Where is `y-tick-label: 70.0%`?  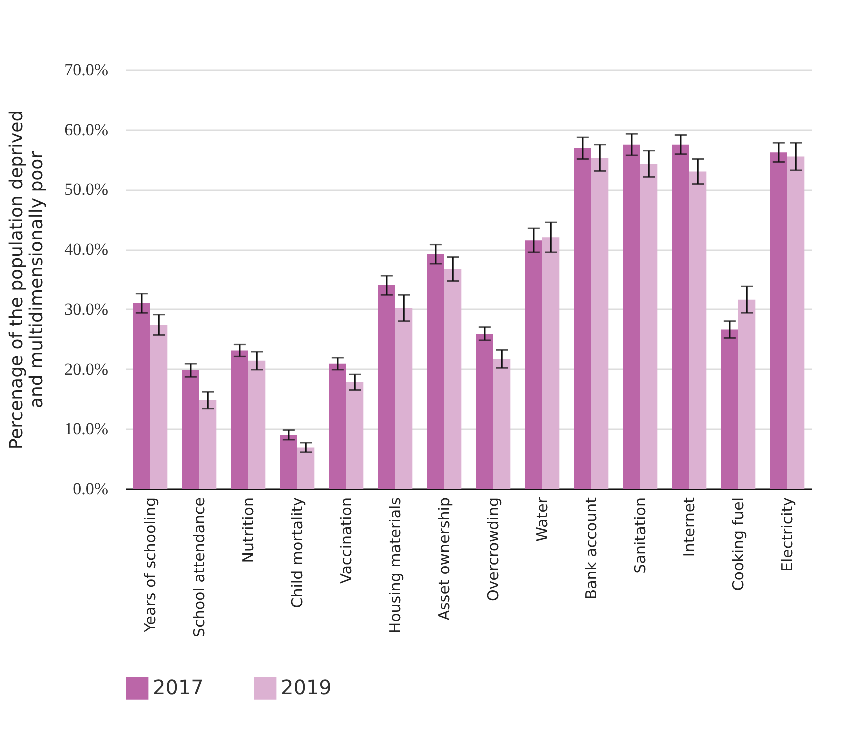 y-tick-label: 70.0% is located at coordinates (86, 70).